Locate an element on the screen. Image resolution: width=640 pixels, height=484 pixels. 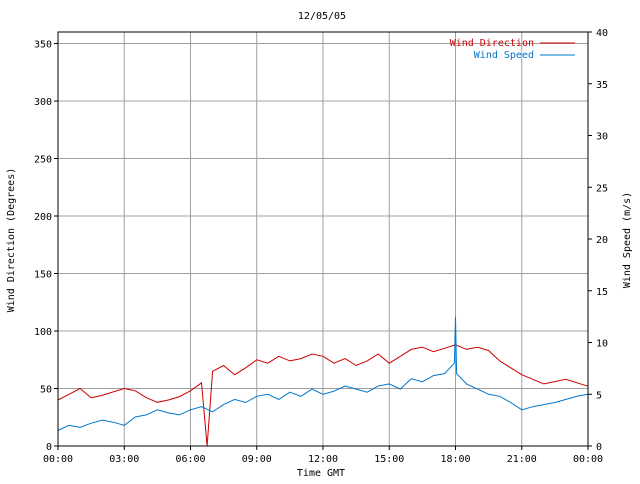
y-left-tick-label: 50 is located at coordinates (46, 390).